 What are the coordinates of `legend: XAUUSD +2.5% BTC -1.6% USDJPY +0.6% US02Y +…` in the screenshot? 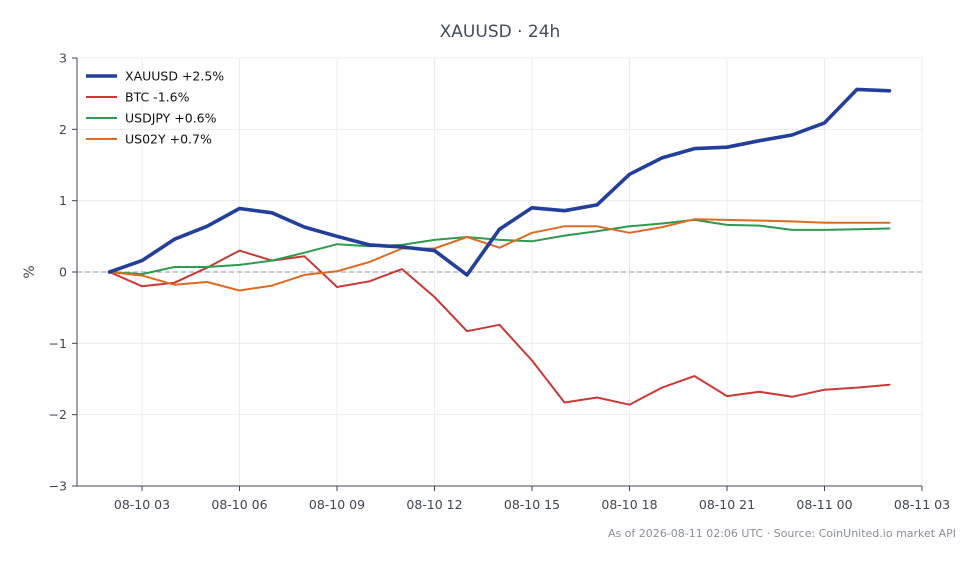 It's located at (155, 108).